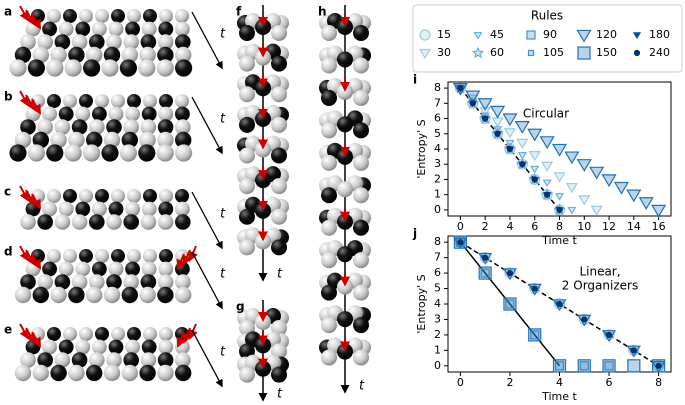 Image resolution: width=685 pixels, height=405 pixels. What do you see at coordinates (8, 330) in the screenshot?
I see `panel-label: e` at bounding box center [8, 330].